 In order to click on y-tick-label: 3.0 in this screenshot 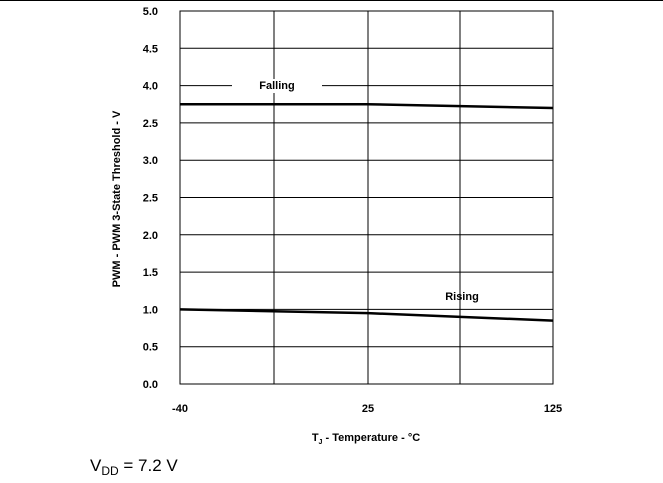, I will do `click(150, 161)`.